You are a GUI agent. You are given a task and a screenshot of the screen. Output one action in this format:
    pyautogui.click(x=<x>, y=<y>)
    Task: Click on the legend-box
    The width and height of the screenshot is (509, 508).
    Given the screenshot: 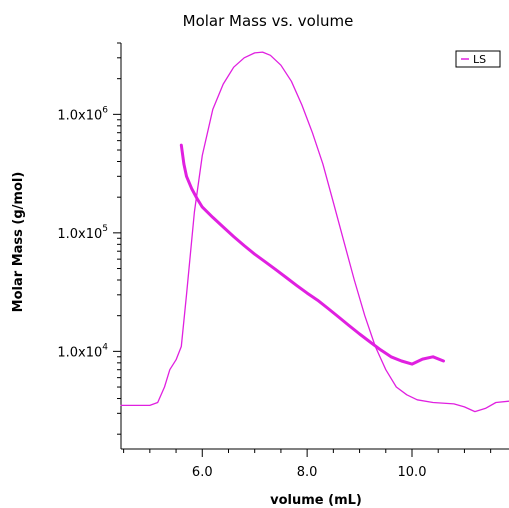 What is the action you would take?
    pyautogui.click(x=478, y=59)
    